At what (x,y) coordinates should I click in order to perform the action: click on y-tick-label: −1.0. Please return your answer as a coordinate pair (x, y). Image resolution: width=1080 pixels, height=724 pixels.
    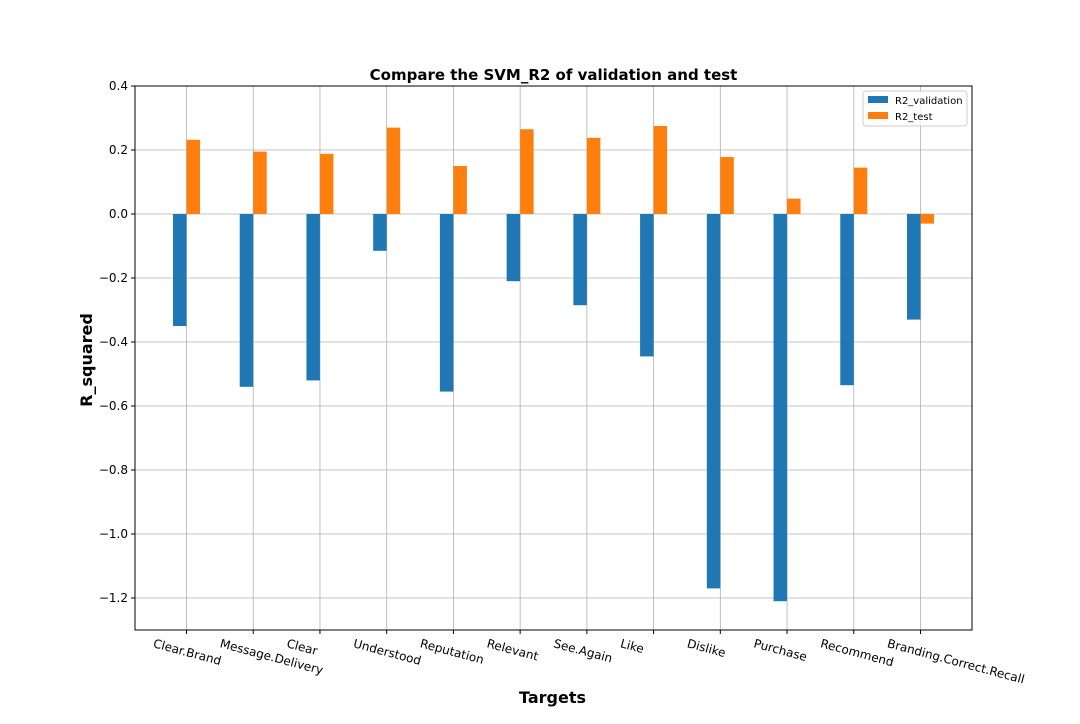
    Looking at the image, I should click on (113, 534).